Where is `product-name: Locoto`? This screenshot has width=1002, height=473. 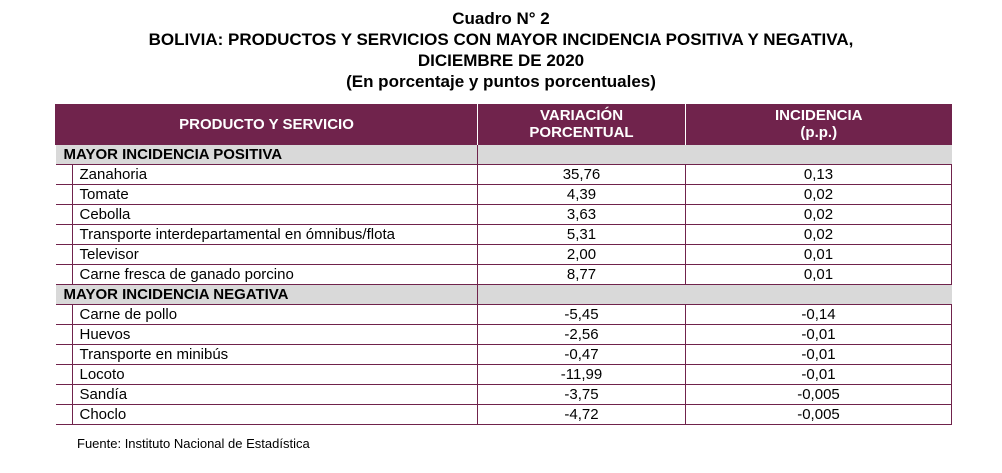 product-name: Locoto is located at coordinates (266, 374).